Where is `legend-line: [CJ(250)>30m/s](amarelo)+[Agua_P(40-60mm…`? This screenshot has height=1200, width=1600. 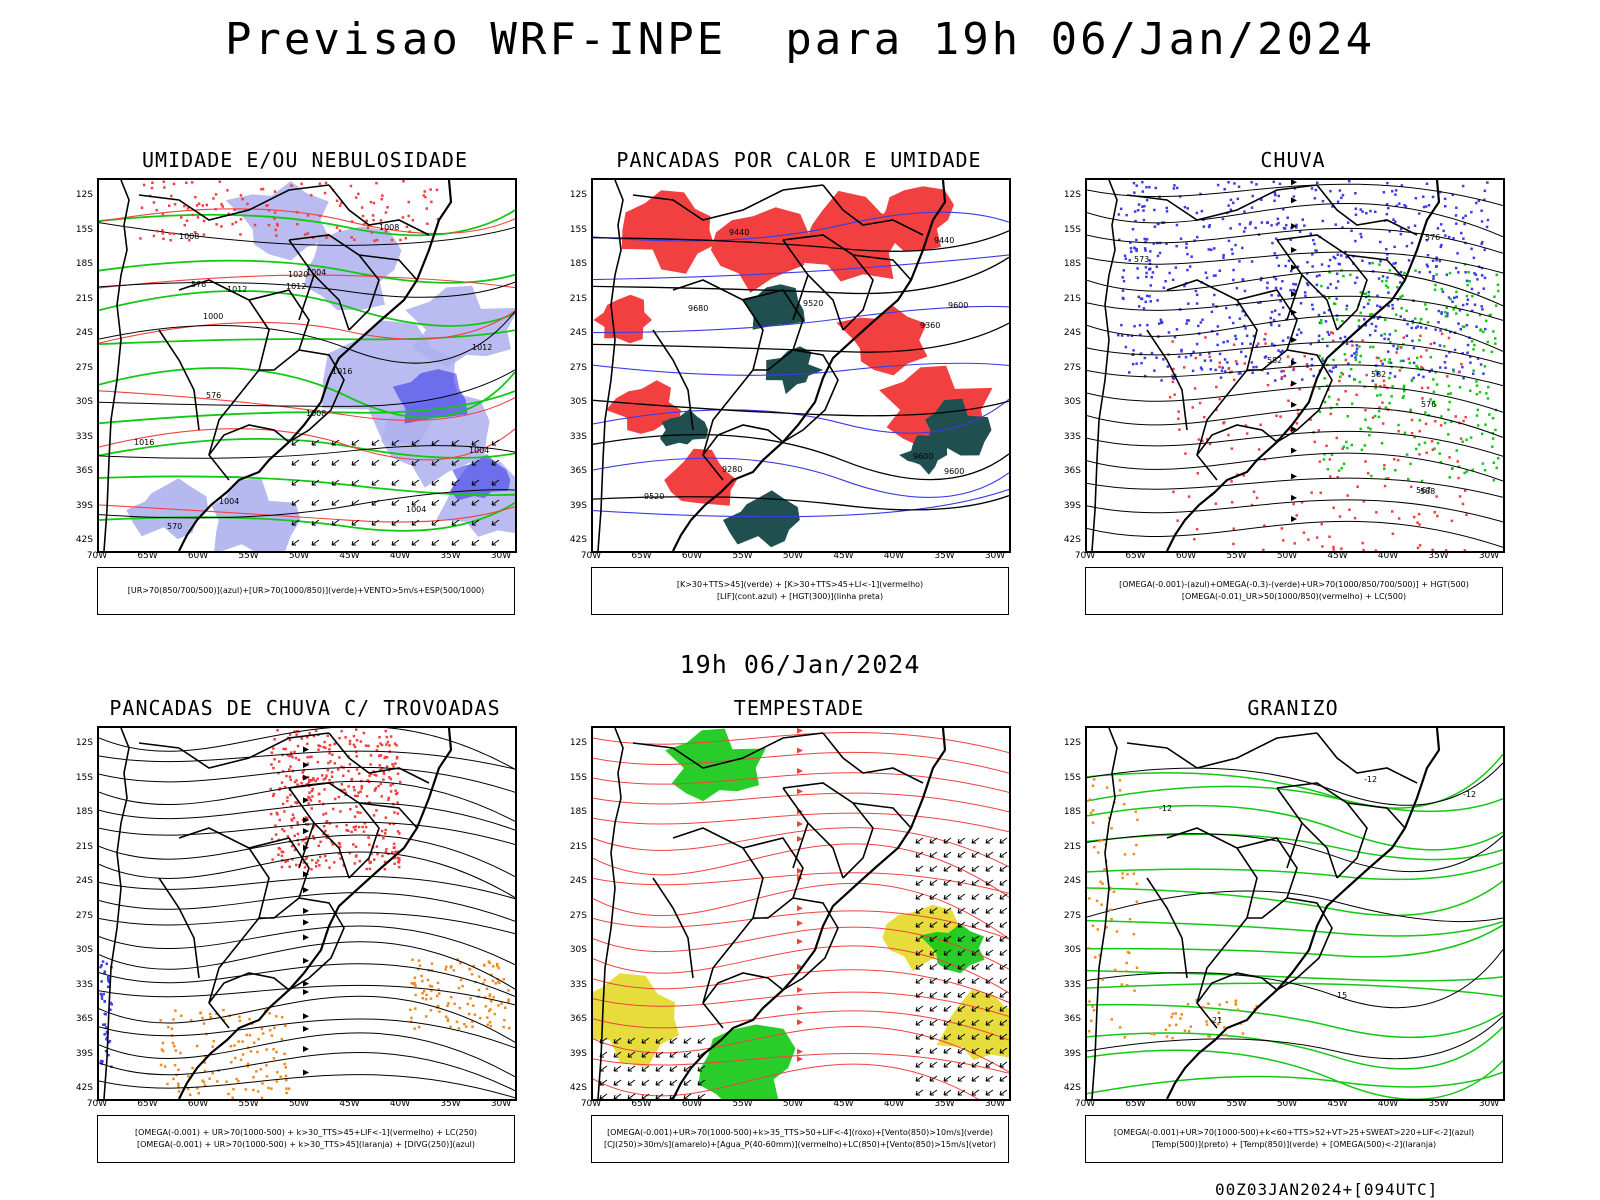
legend-line: [CJ(250)>30m/s](amarelo)+[Agua_P(40-60mm… is located at coordinates (800, 1144).